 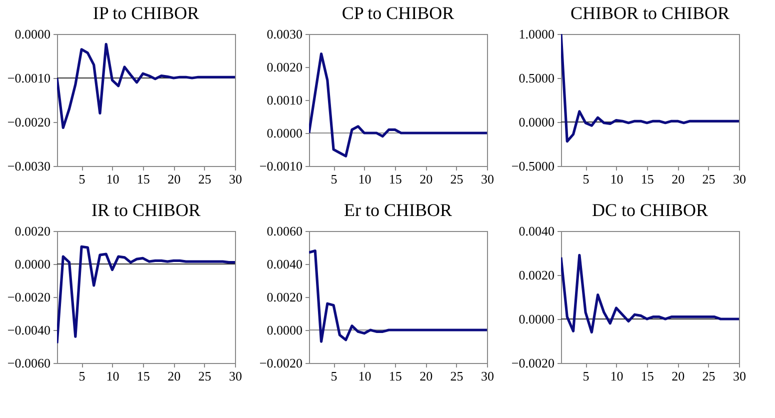 What do you see at coordinates (28, 330) in the screenshot?
I see `y-tick-label: −0.0040` at bounding box center [28, 330].